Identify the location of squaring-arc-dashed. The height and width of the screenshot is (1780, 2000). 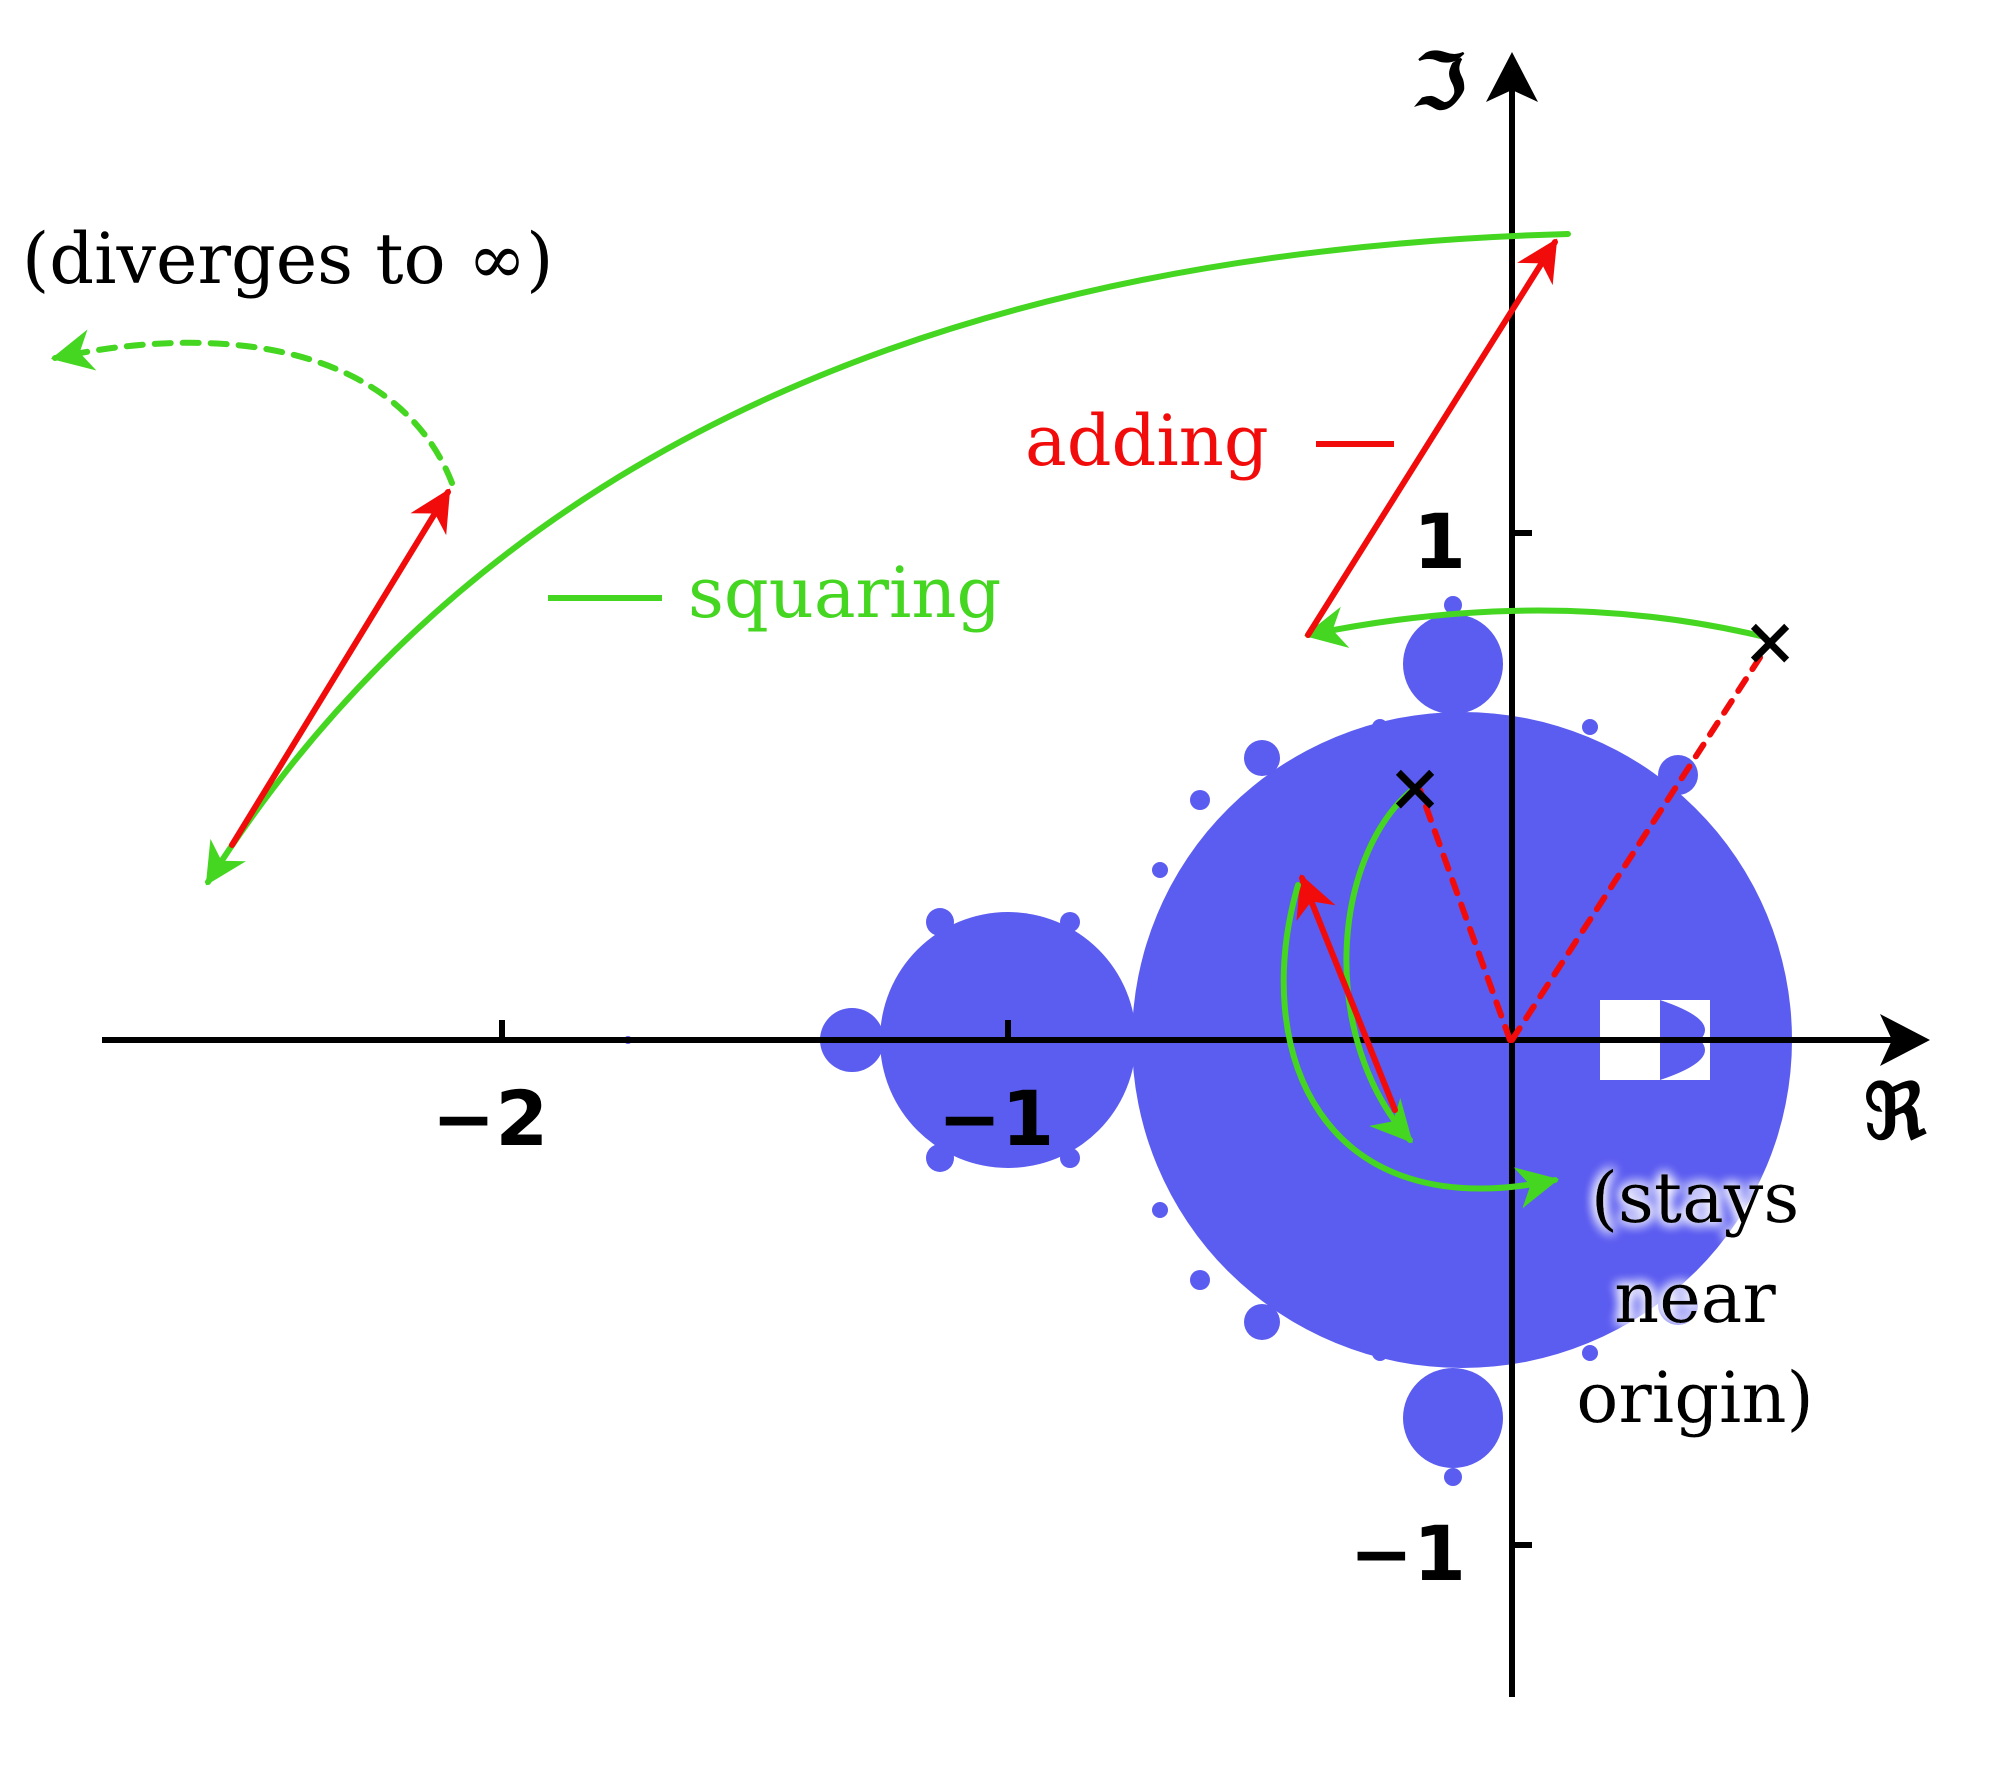
(252, 407).